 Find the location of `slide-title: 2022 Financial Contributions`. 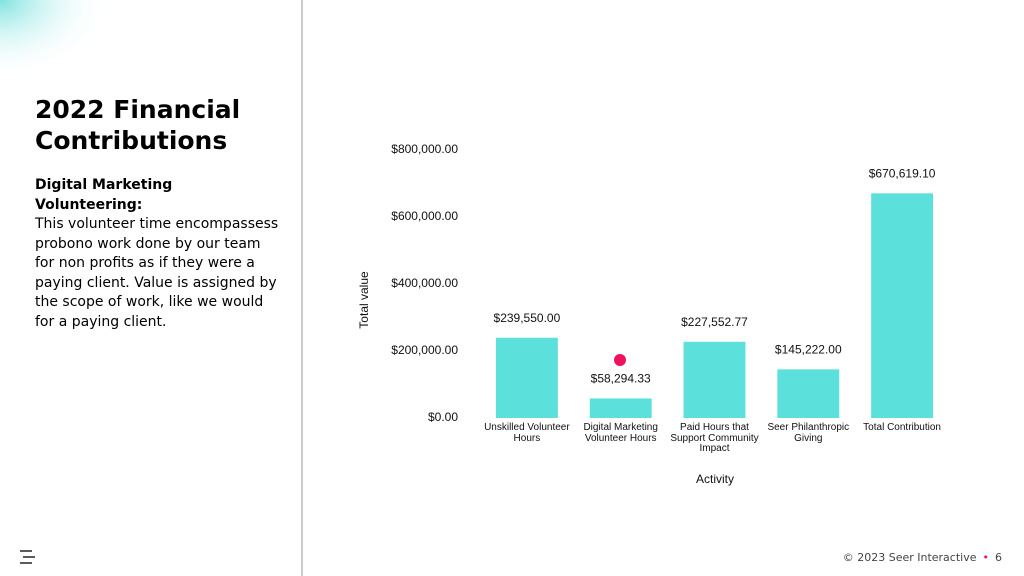

slide-title: 2022 Financial Contributions is located at coordinates (138, 125).